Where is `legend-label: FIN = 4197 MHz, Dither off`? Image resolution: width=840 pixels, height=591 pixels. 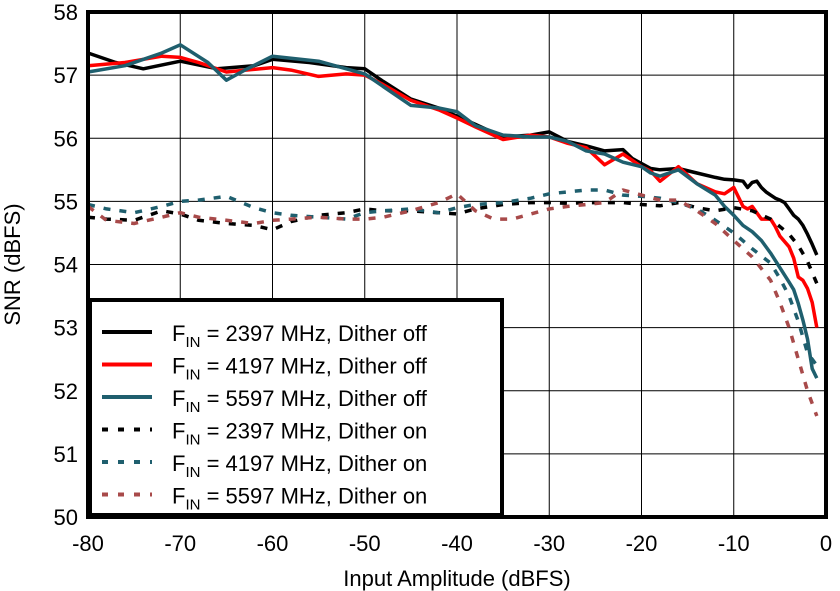
legend-label: FIN = 4197 MHz, Dither off is located at coordinates (300, 369).